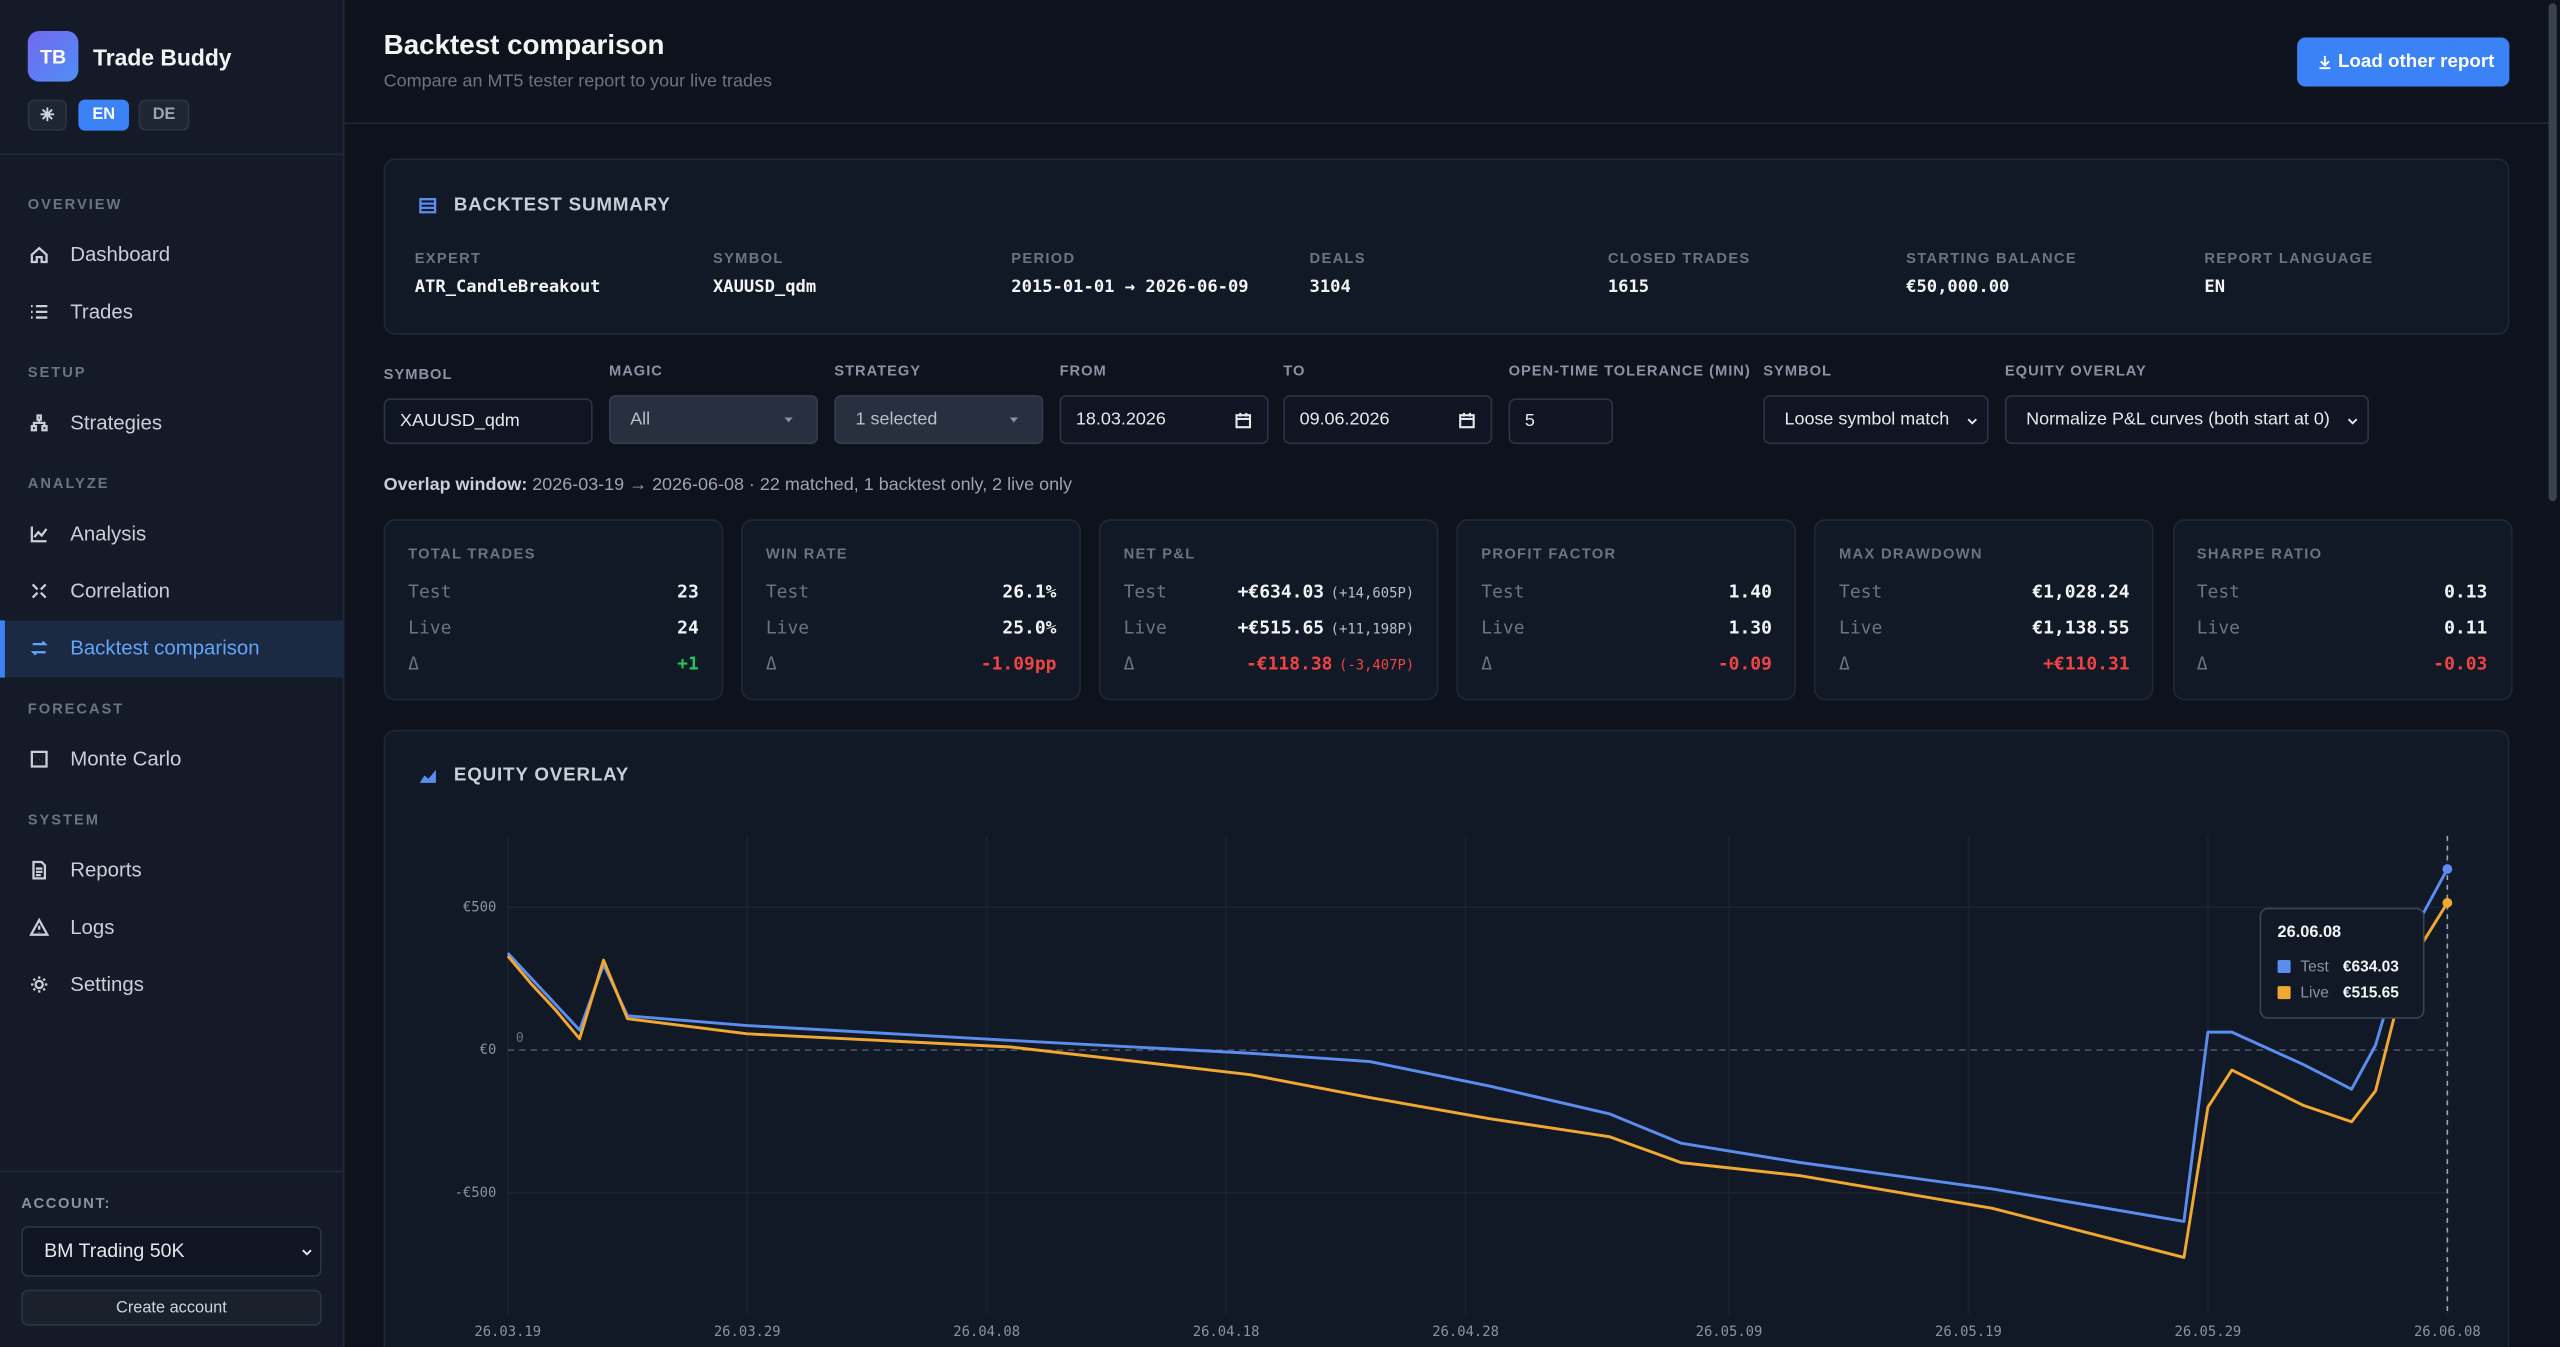  Describe the element at coordinates (448, 258) in the screenshot. I see `summary-label: EXPERT` at that location.